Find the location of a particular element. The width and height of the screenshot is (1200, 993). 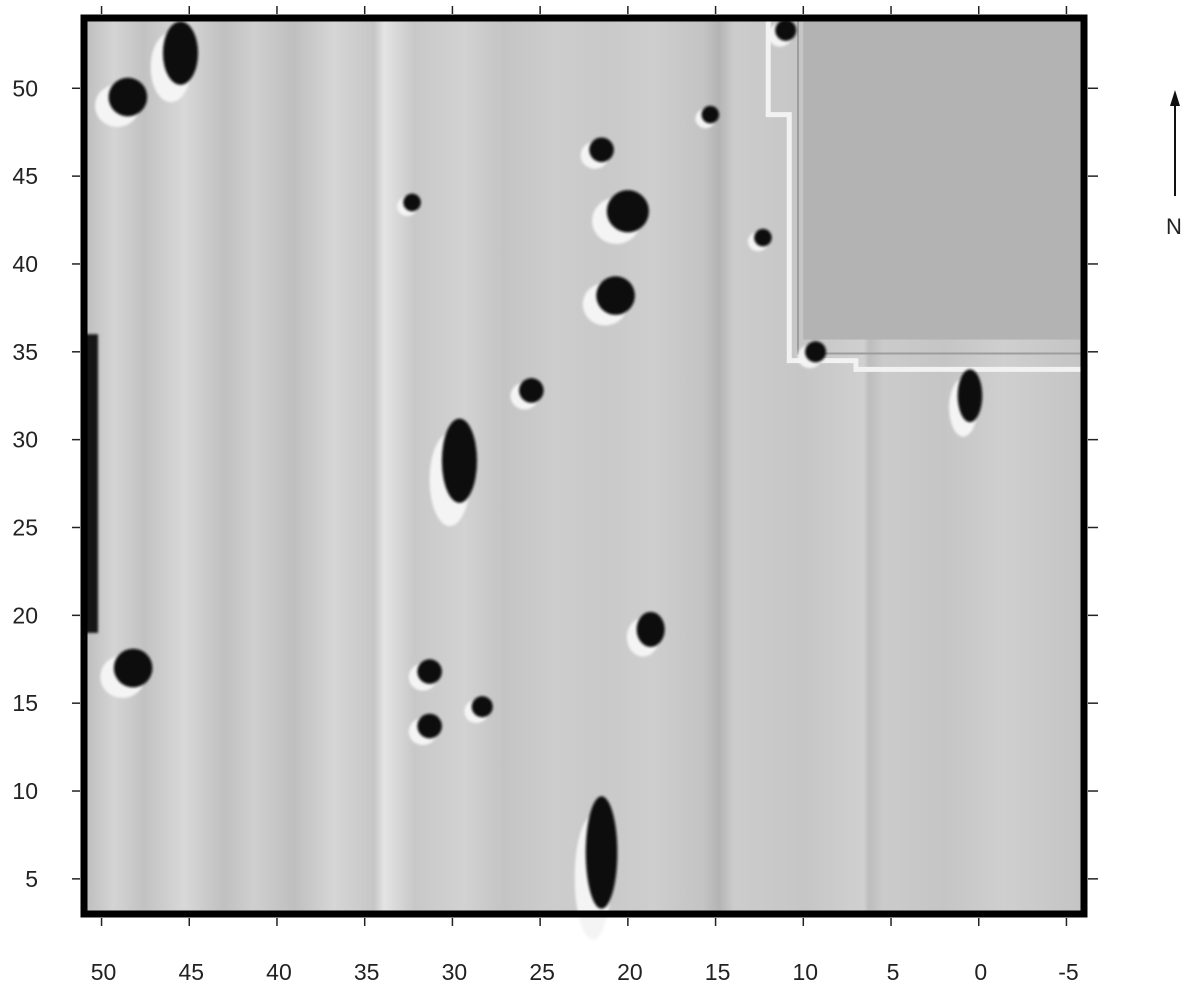

y-tick-label: 25 is located at coordinates (25, 527).